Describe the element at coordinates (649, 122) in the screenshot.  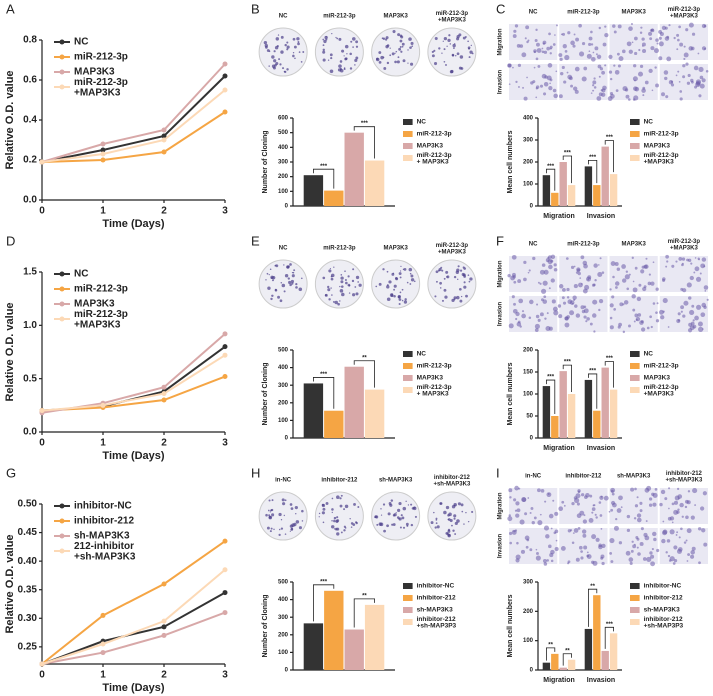
I see `legend-label: NC` at that location.